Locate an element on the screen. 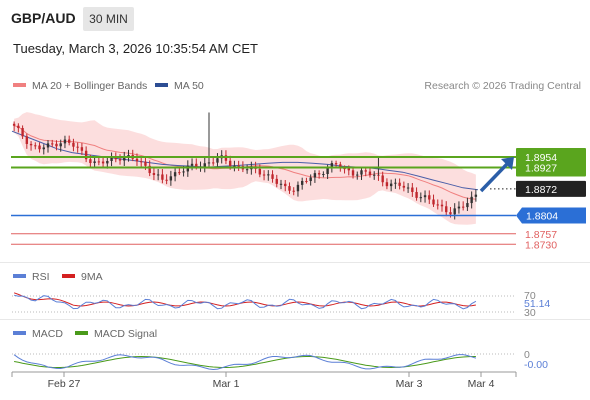 The height and width of the screenshot is (400, 590). credit-label: Research © 2026 Trading Central is located at coordinates (502, 86).